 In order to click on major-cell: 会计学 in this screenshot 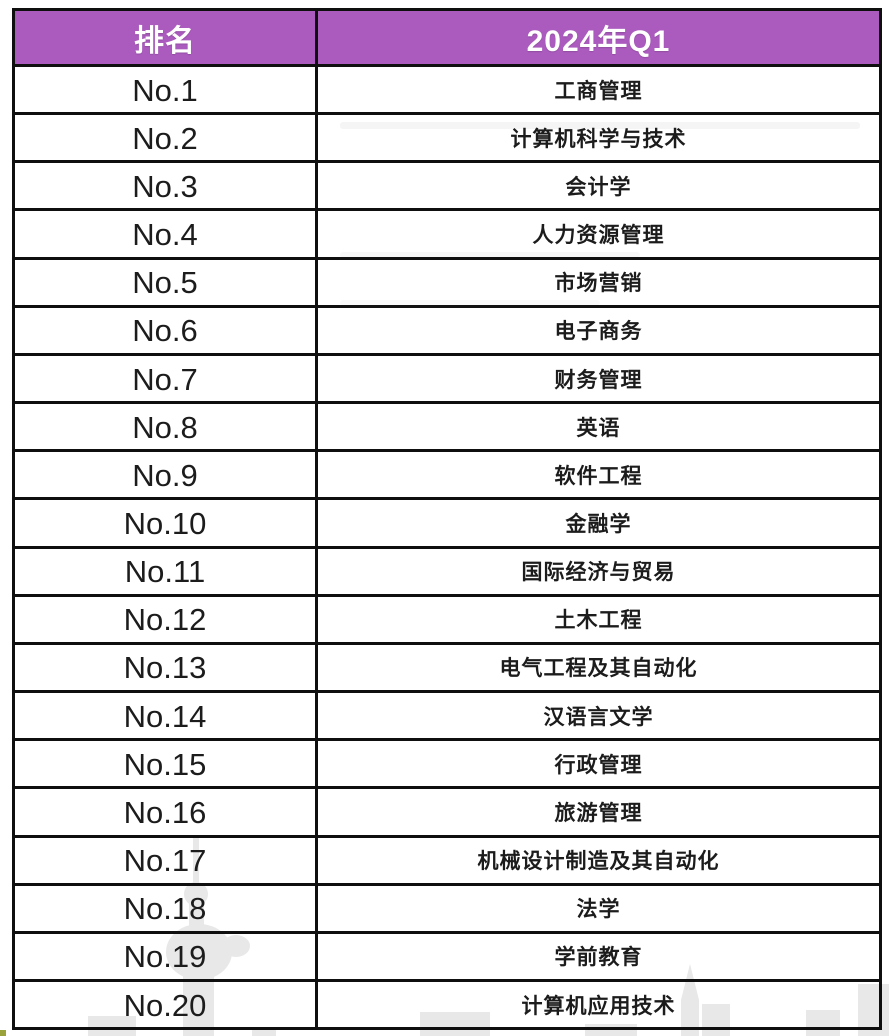, I will do `click(598, 187)`.